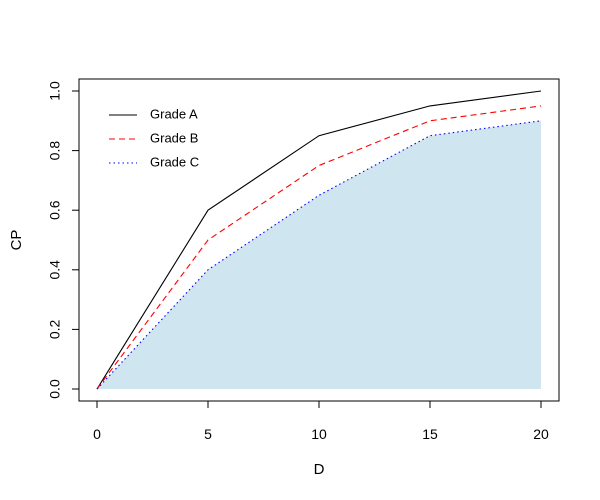  I want to click on x-axis-label: D, so click(319, 469).